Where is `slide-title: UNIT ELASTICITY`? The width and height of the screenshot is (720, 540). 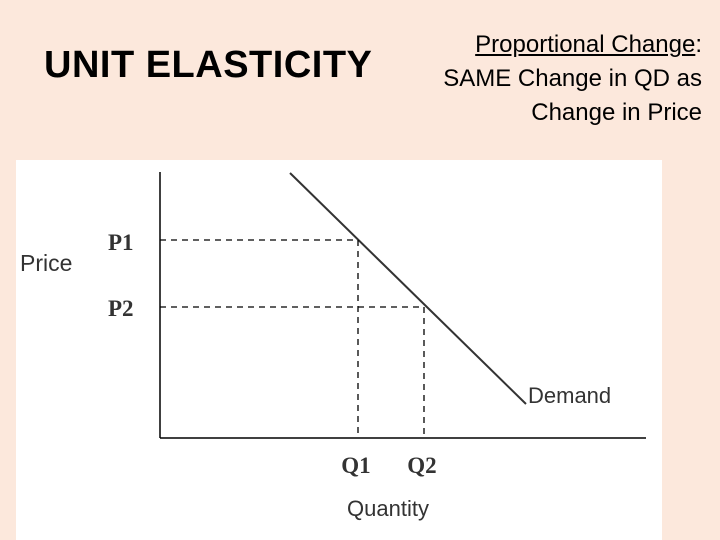 slide-title: UNIT ELASTICITY is located at coordinates (208, 65).